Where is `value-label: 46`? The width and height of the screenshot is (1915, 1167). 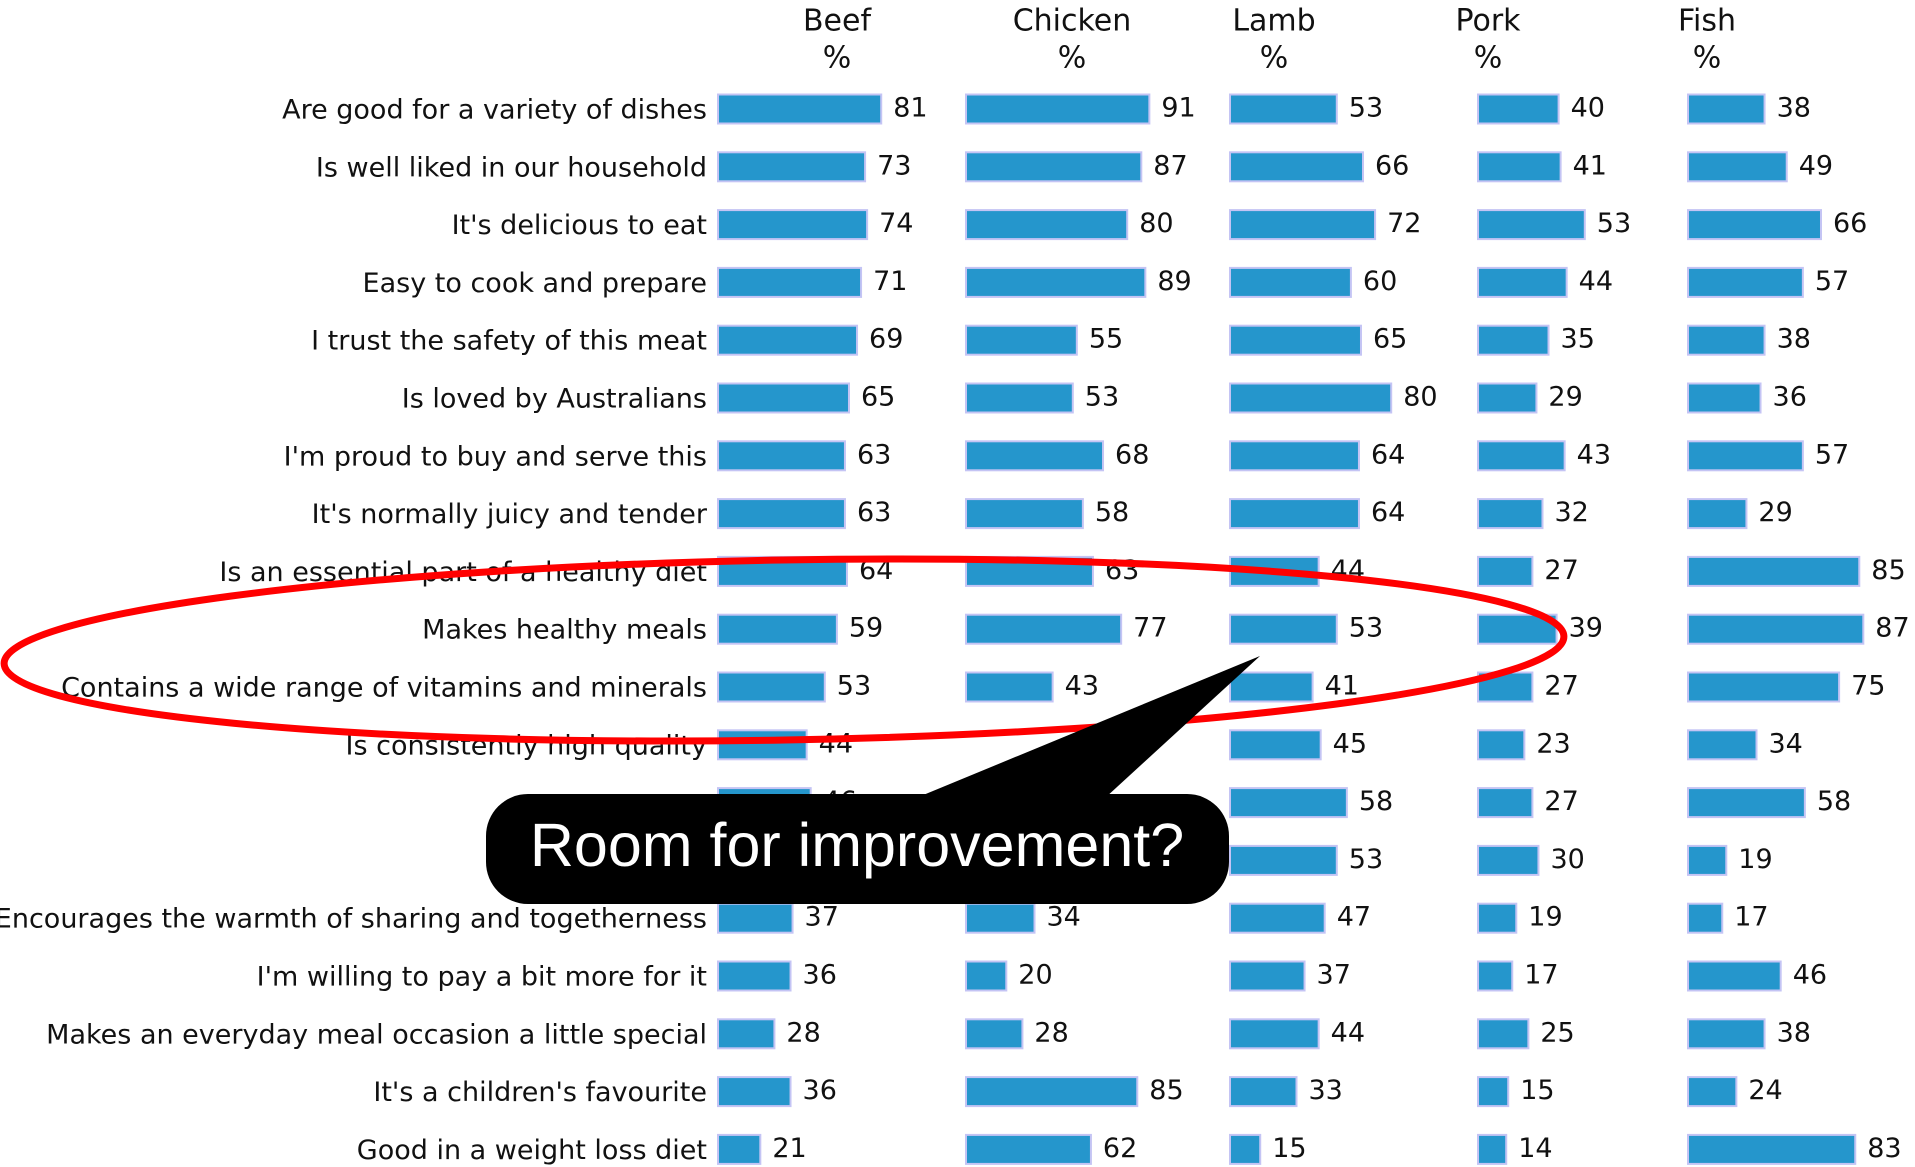
value-label: 46 is located at coordinates (1810, 975).